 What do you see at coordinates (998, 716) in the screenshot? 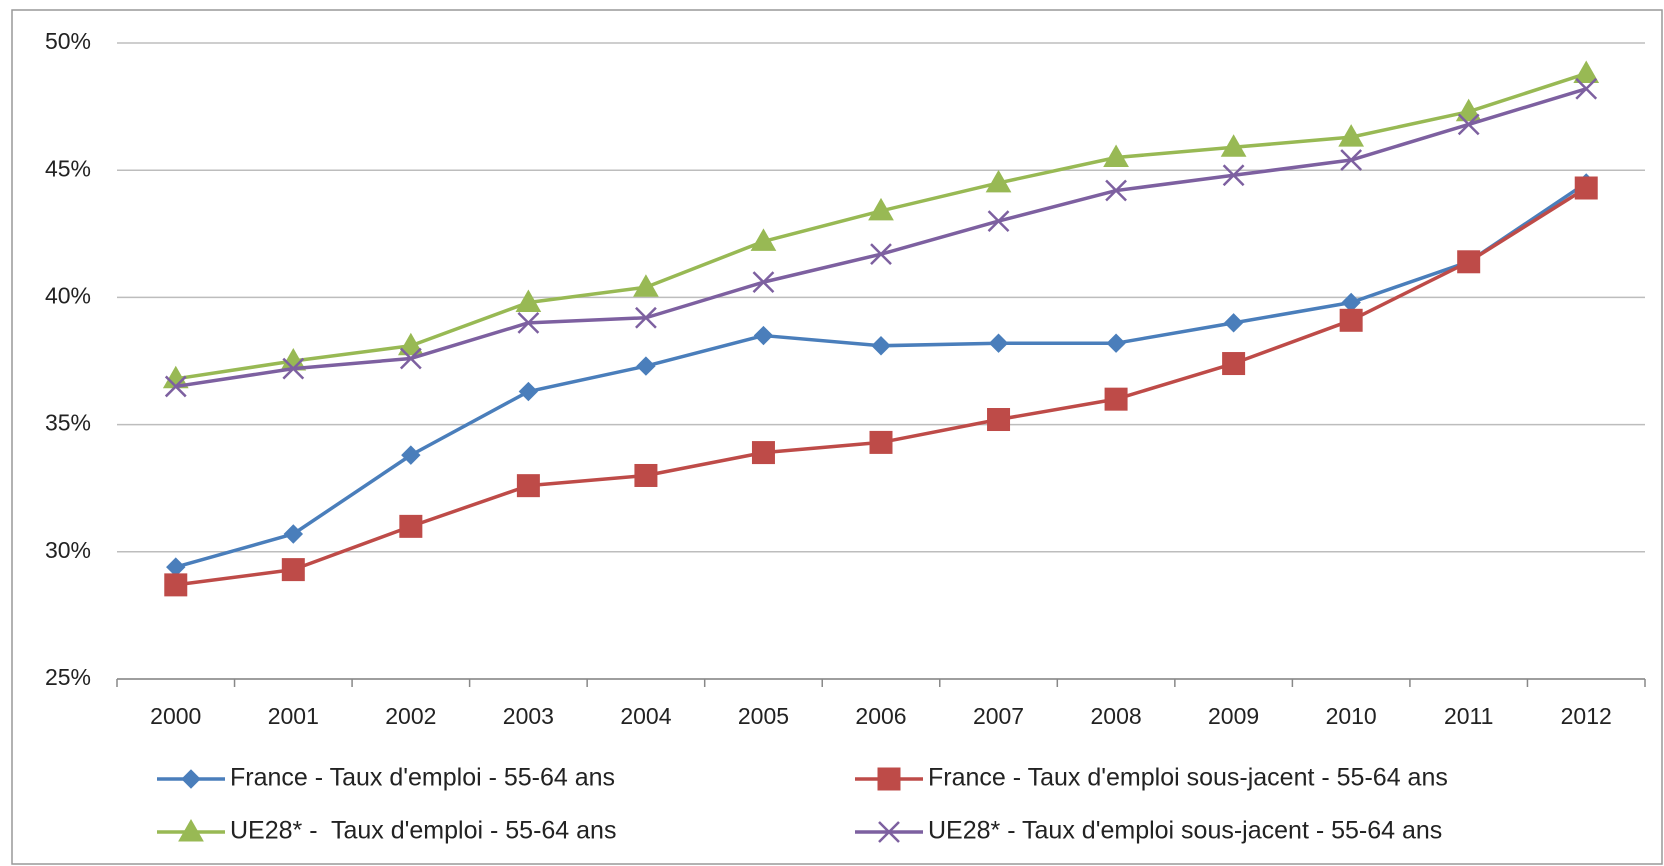
I see `x-tick-label: 2007` at bounding box center [998, 716].